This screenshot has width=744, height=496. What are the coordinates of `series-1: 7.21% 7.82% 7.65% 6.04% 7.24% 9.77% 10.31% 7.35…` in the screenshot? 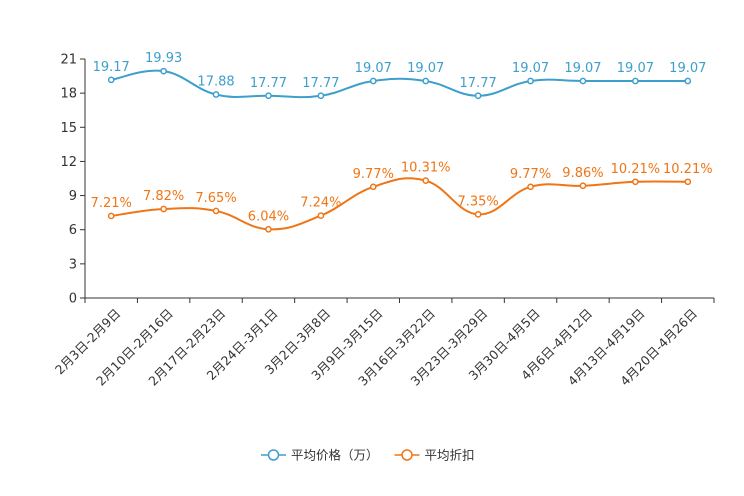 It's located at (402, 197).